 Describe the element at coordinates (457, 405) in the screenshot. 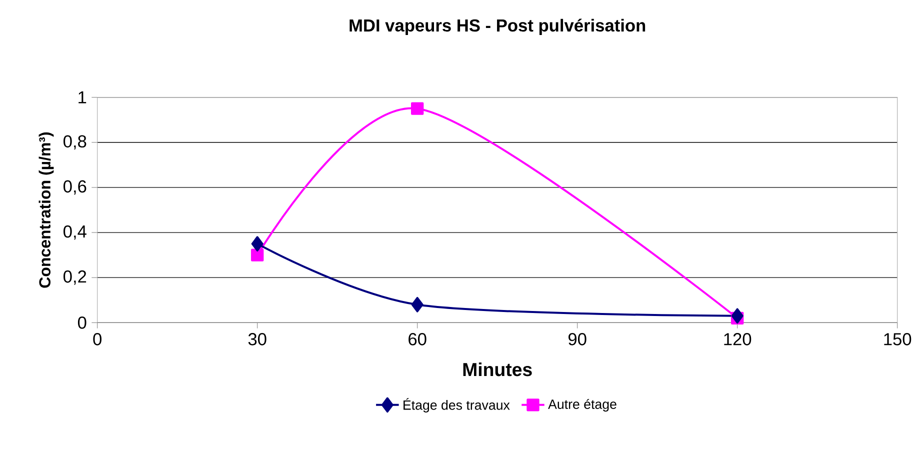

I see `legend-label: Étage des travaux` at that location.